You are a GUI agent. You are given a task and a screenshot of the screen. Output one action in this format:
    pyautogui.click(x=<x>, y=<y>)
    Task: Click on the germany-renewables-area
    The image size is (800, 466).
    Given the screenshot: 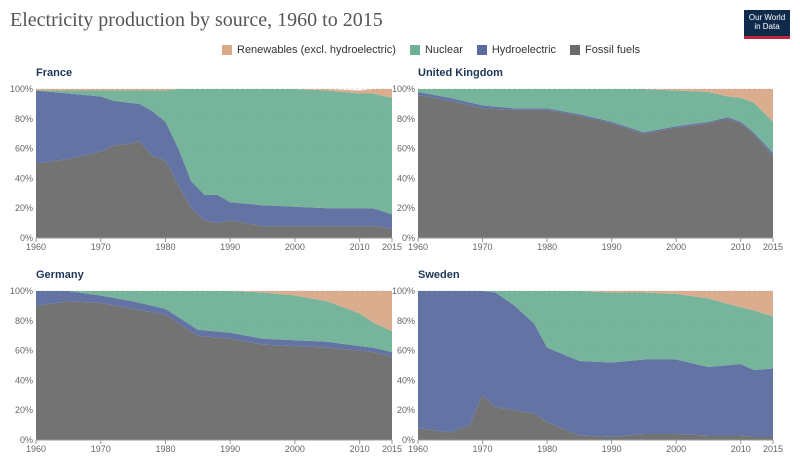 What is the action you would take?
    pyautogui.click(x=214, y=311)
    